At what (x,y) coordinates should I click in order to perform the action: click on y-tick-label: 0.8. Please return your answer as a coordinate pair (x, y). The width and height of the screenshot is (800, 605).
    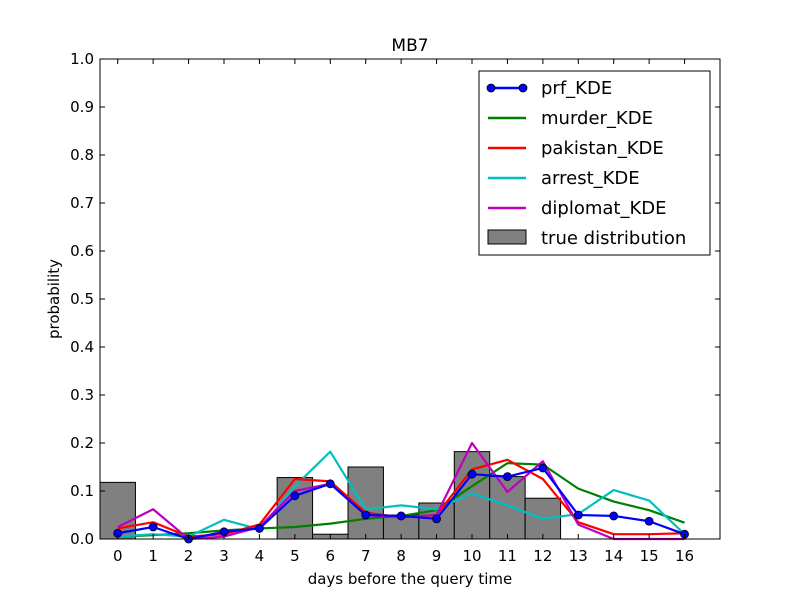
    Looking at the image, I should click on (82, 155).